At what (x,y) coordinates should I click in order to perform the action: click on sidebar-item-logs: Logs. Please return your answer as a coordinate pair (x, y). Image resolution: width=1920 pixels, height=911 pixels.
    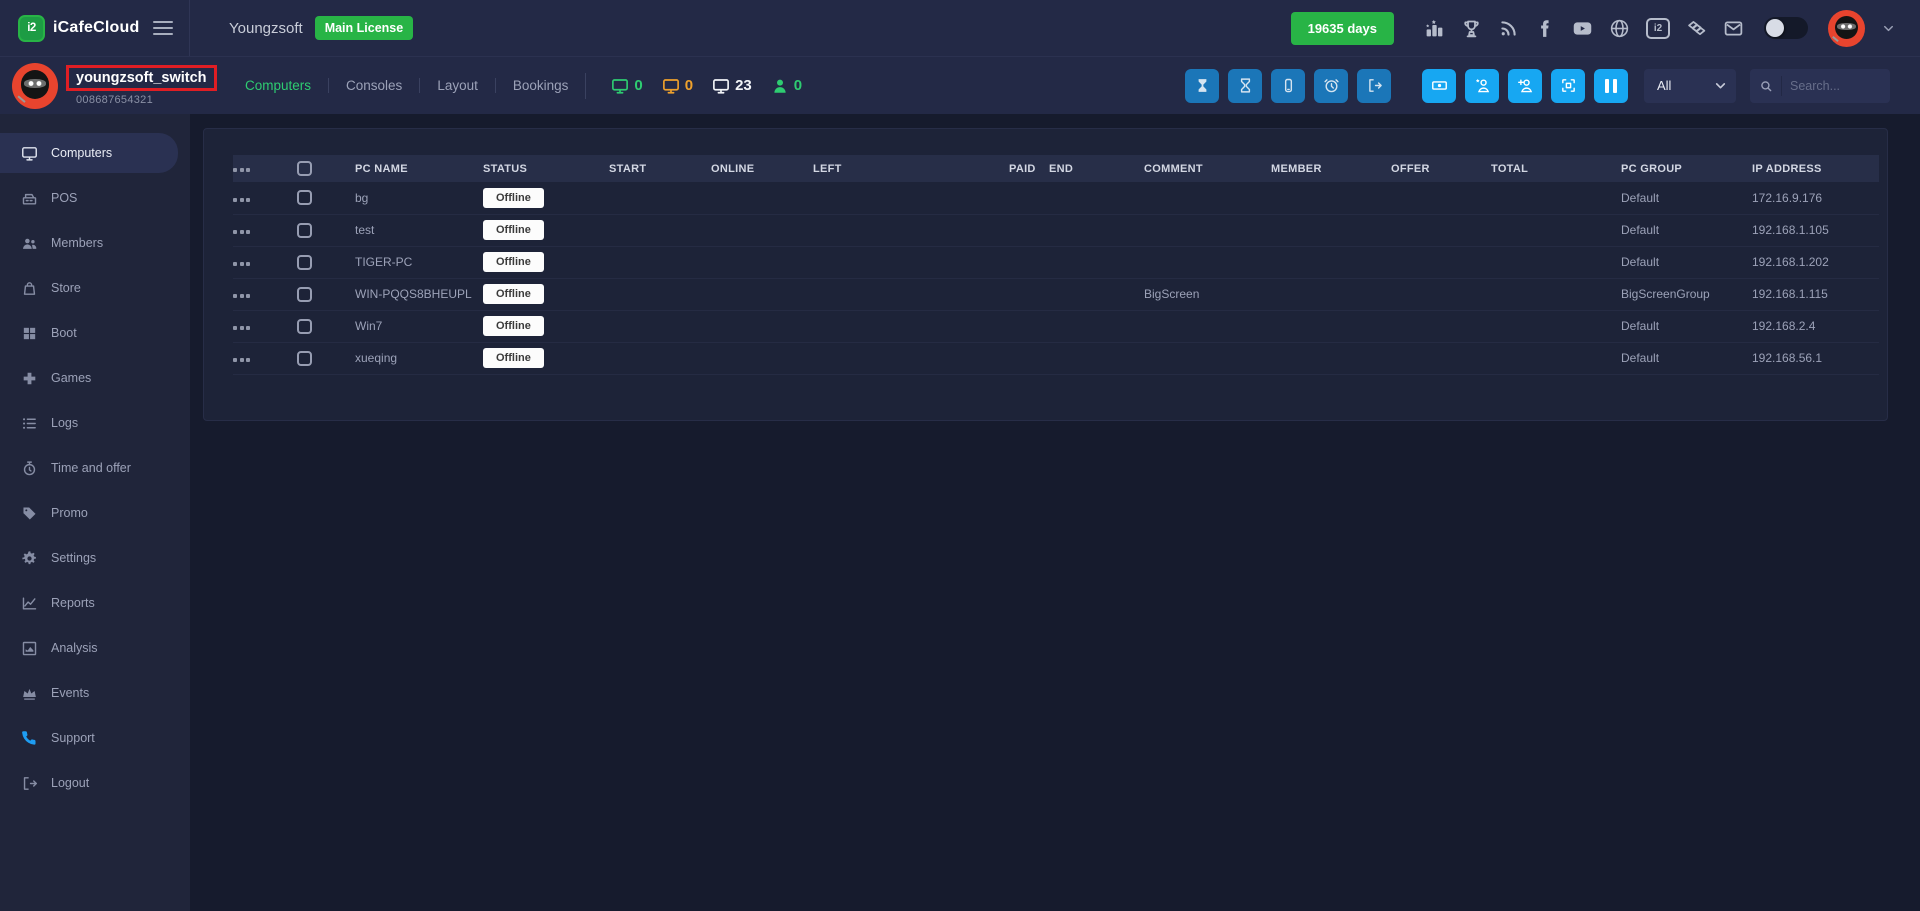
    Looking at the image, I should click on (89, 423).